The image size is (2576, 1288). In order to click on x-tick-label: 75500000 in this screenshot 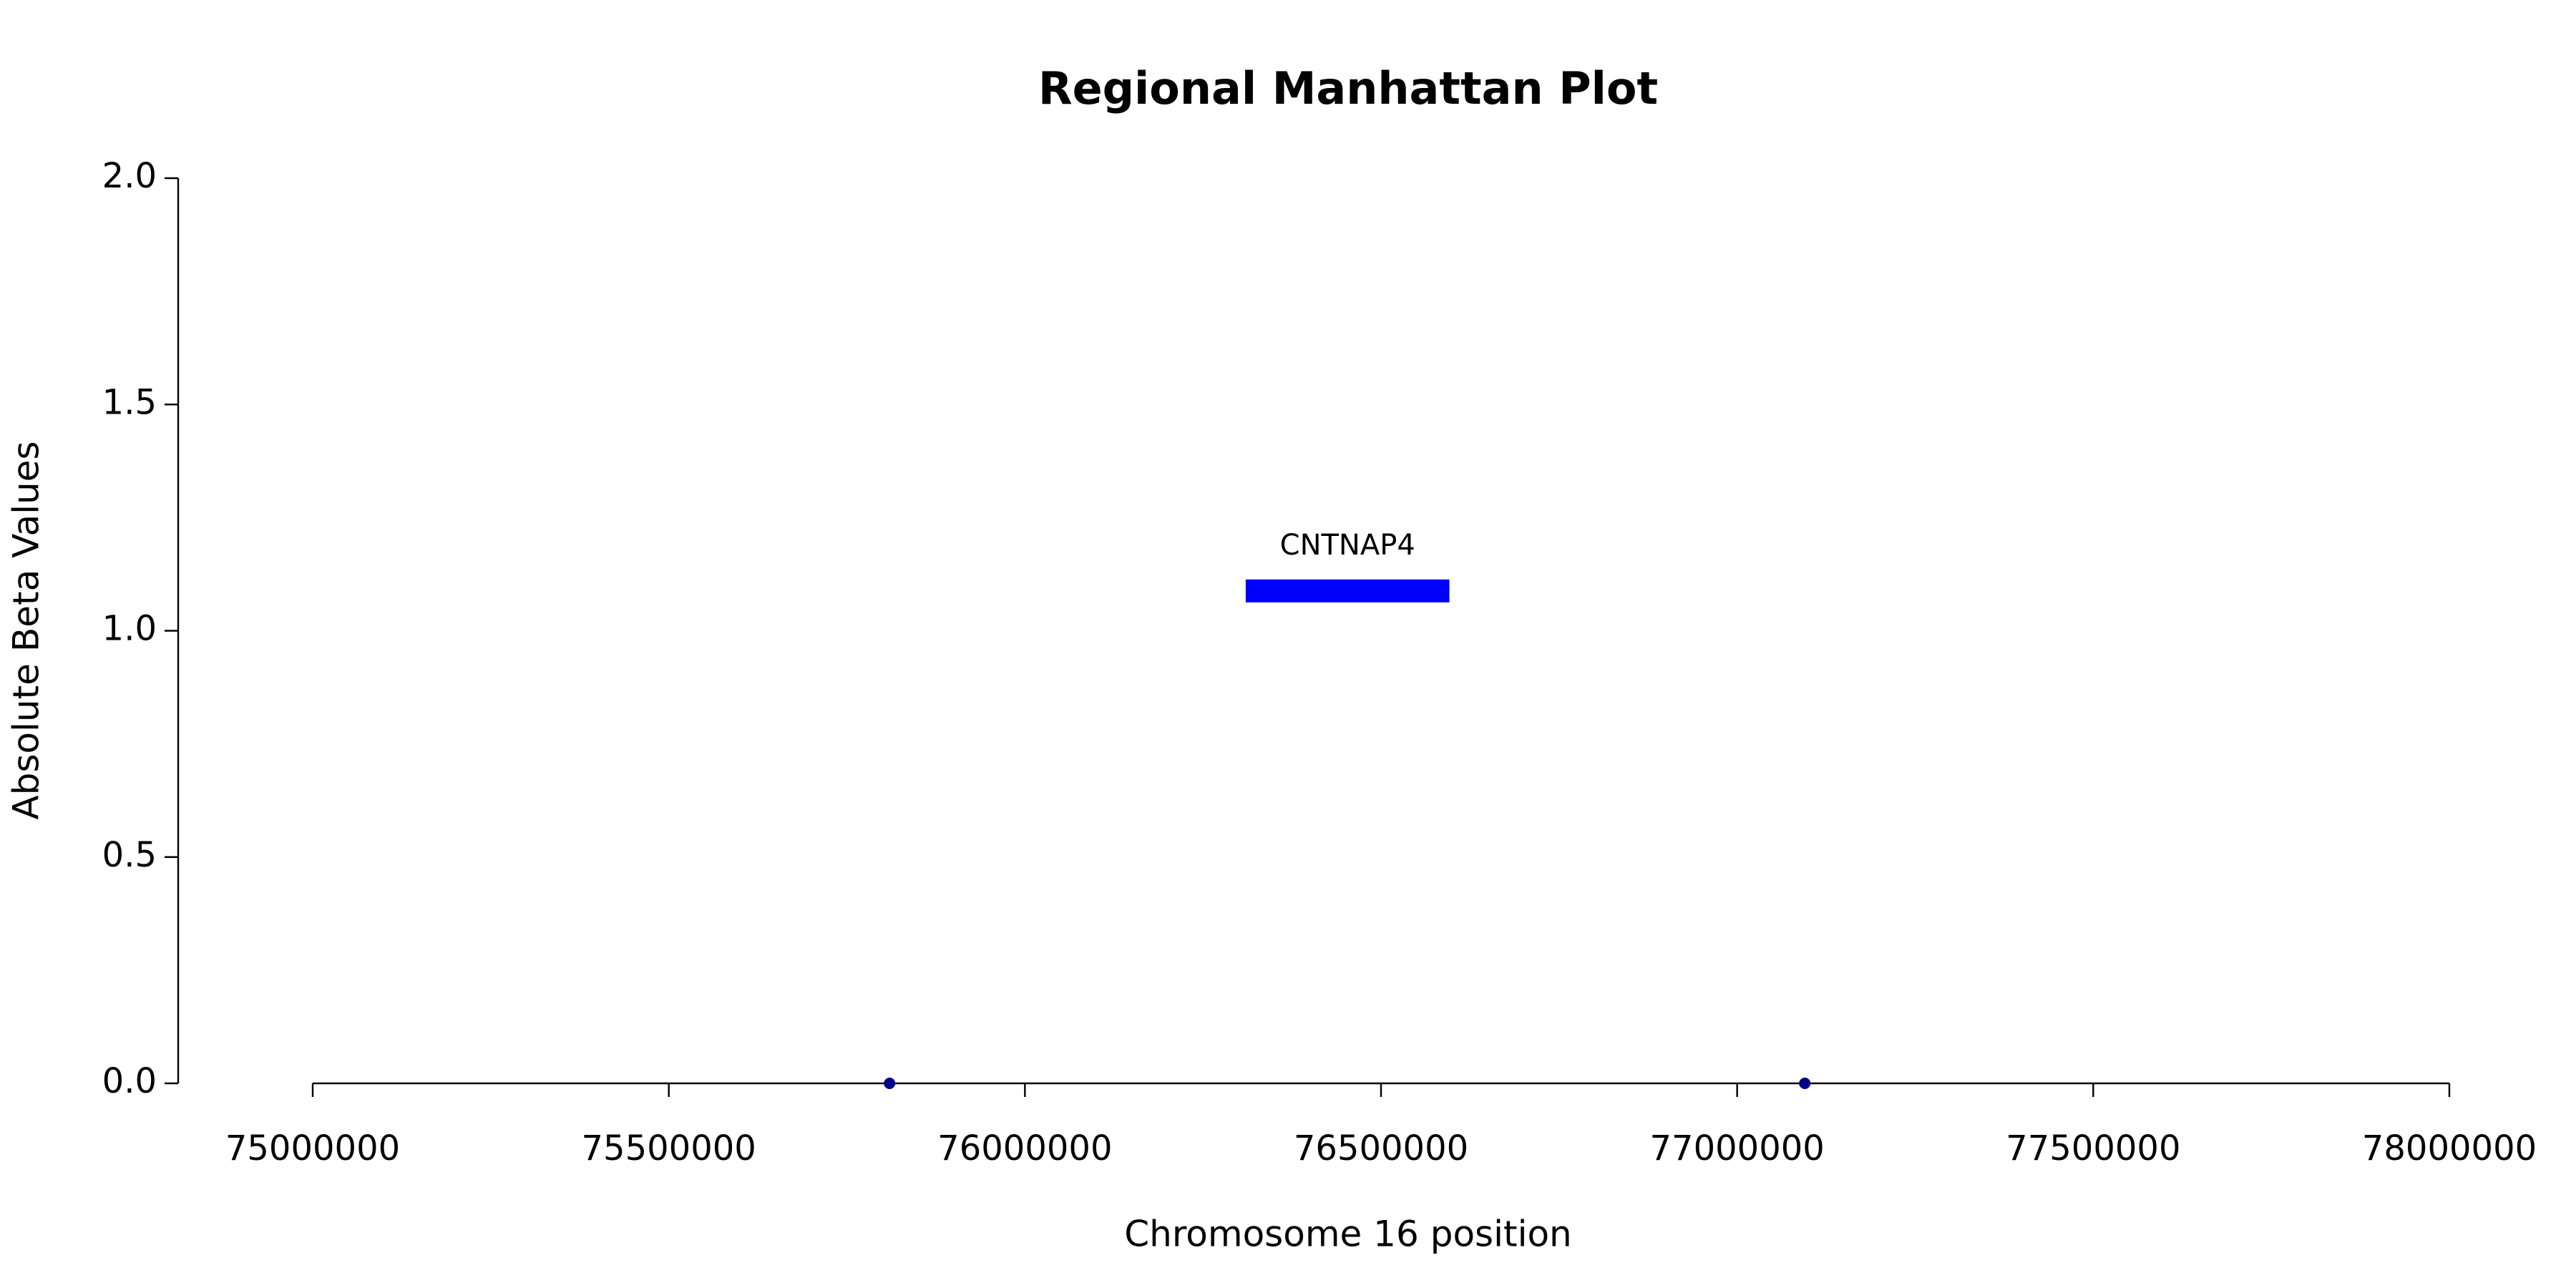, I will do `click(669, 1148)`.